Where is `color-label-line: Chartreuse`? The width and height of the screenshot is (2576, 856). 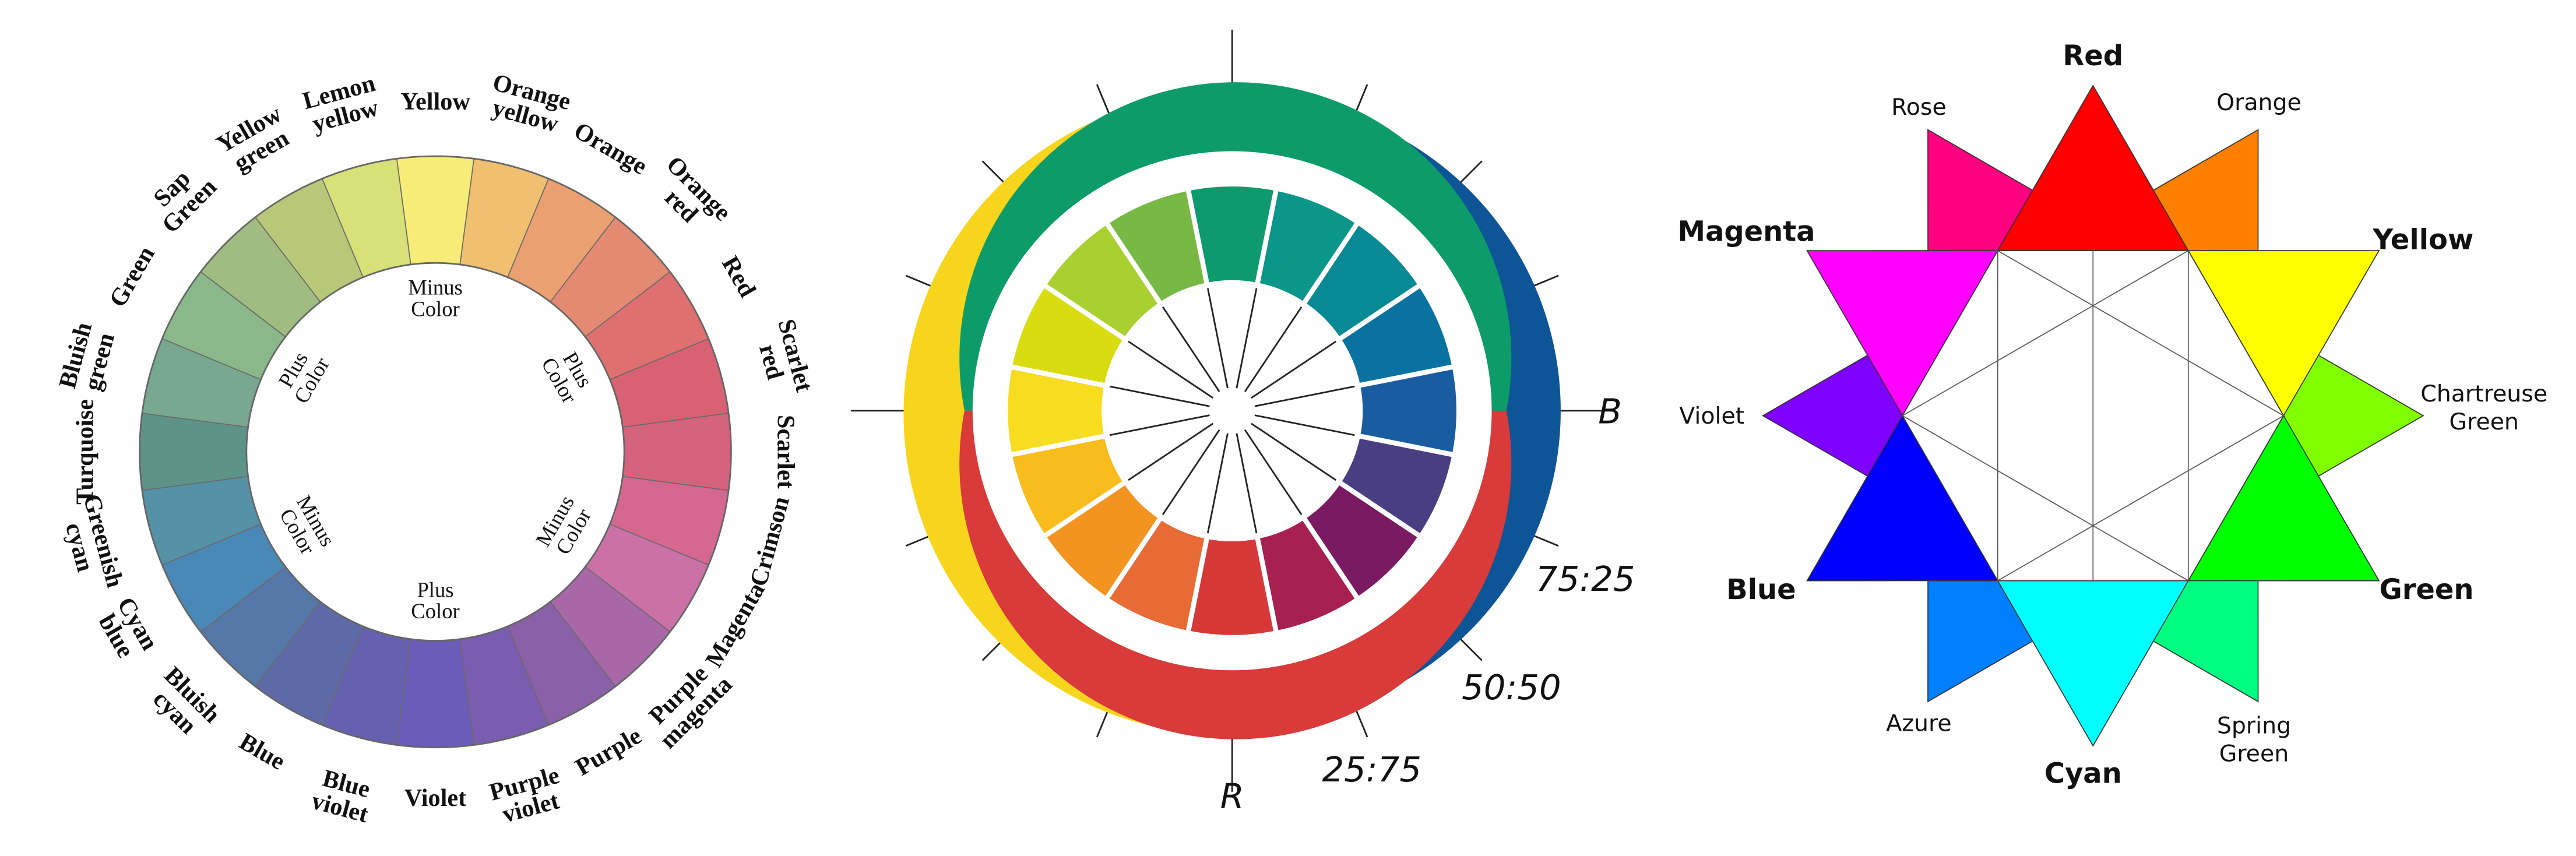
color-label-line: Chartreuse is located at coordinates (2484, 394).